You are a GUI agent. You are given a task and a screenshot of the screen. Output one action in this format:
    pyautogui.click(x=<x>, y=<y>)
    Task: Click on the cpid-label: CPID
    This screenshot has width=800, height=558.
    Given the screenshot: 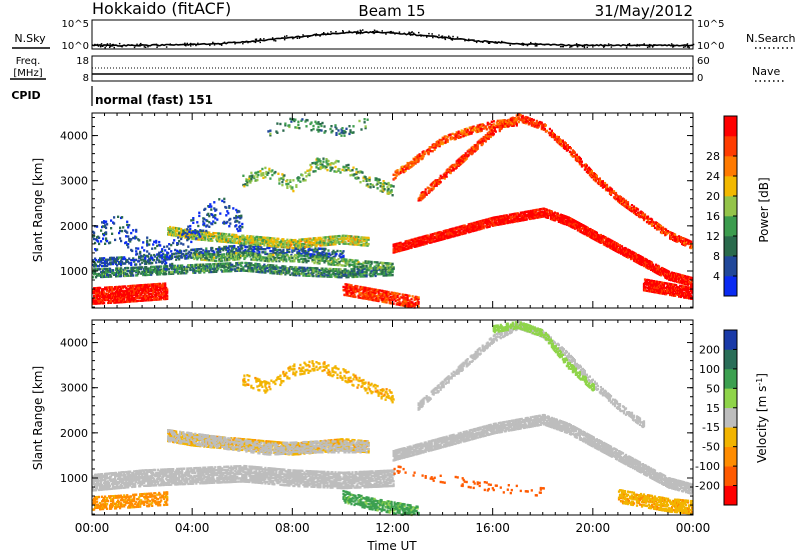 What is the action you would take?
    pyautogui.click(x=25, y=95)
    